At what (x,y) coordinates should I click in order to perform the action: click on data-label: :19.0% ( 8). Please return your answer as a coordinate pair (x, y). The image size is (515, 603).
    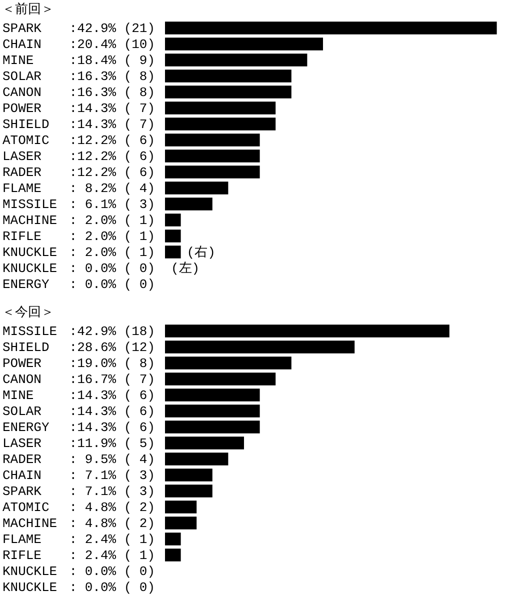
    Looking at the image, I should click on (112, 363).